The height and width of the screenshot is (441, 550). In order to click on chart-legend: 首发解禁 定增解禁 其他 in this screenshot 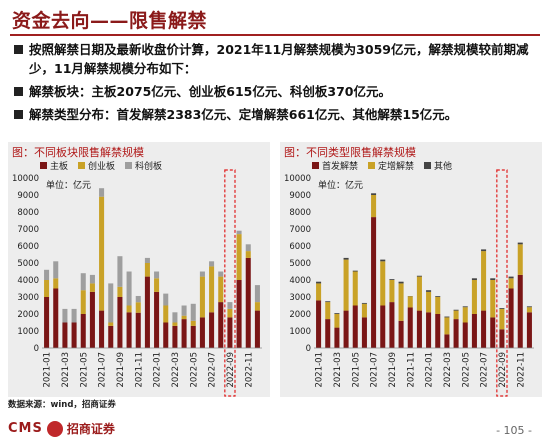, I will do `click(382, 165)`.